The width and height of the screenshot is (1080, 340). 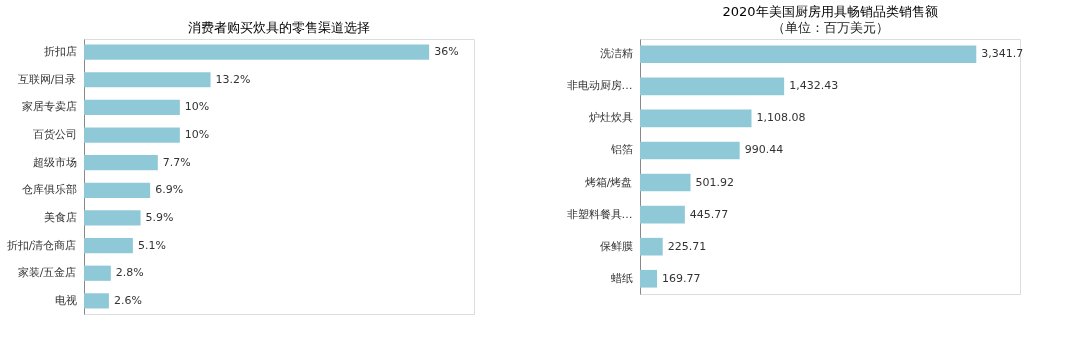 What do you see at coordinates (616, 246) in the screenshot?
I see `y-tick-label: 保鲜膜` at bounding box center [616, 246].